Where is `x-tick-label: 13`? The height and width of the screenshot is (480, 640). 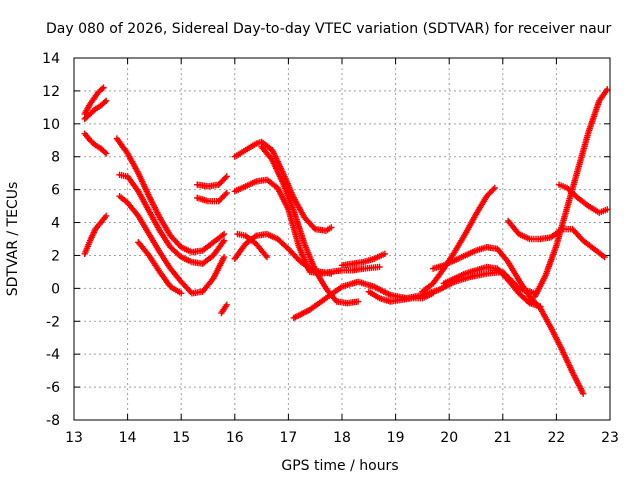 x-tick-label: 13 is located at coordinates (74, 438).